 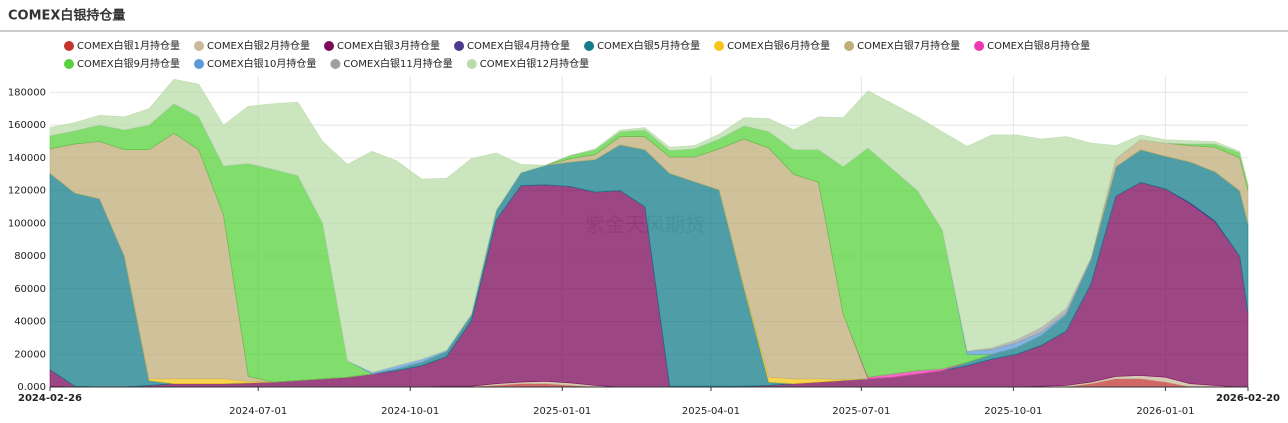 I want to click on x-tick-label: 2026-02-20, so click(x=1248, y=398).